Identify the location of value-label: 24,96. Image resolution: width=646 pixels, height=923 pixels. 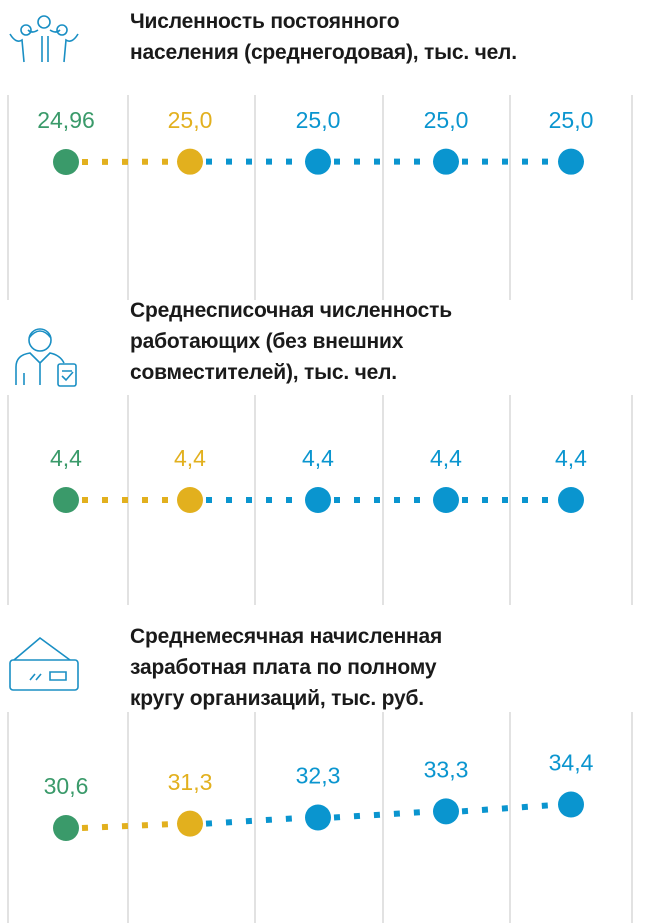
(66, 120).